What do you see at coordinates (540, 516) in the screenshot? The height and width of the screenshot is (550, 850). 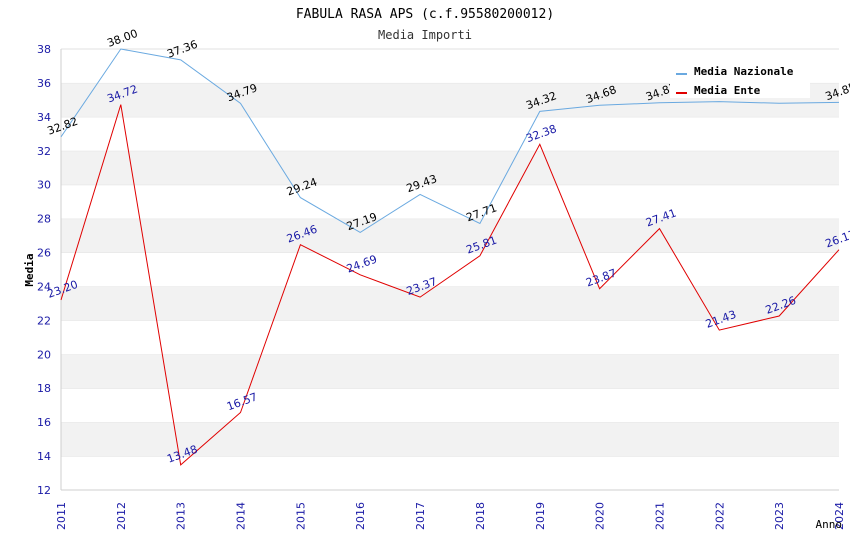 I see `x-tick-label: 2019` at bounding box center [540, 516].